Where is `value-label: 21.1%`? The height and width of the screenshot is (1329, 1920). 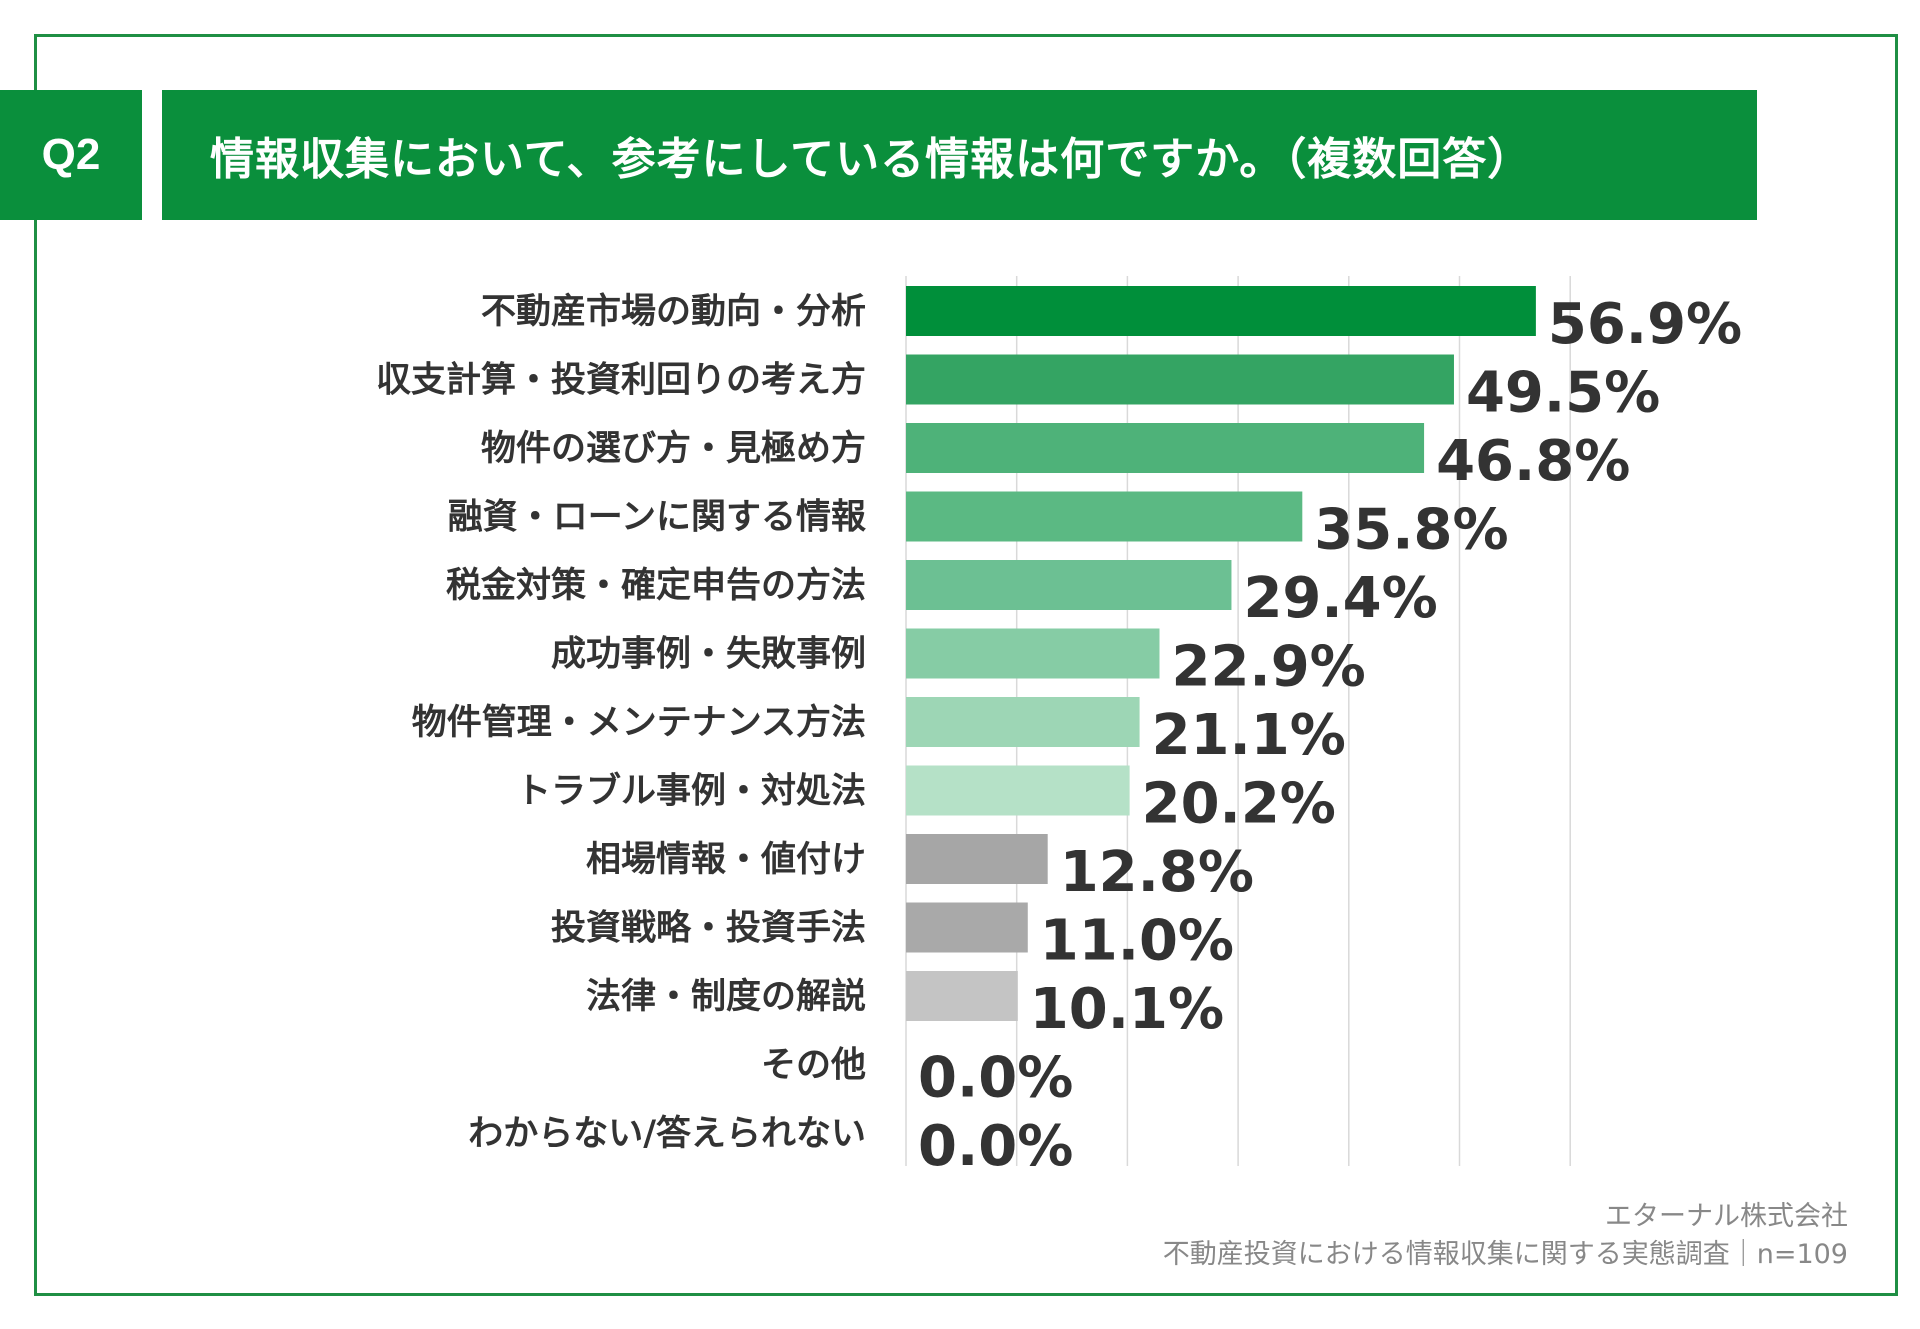 value-label: 21.1% is located at coordinates (1249, 735).